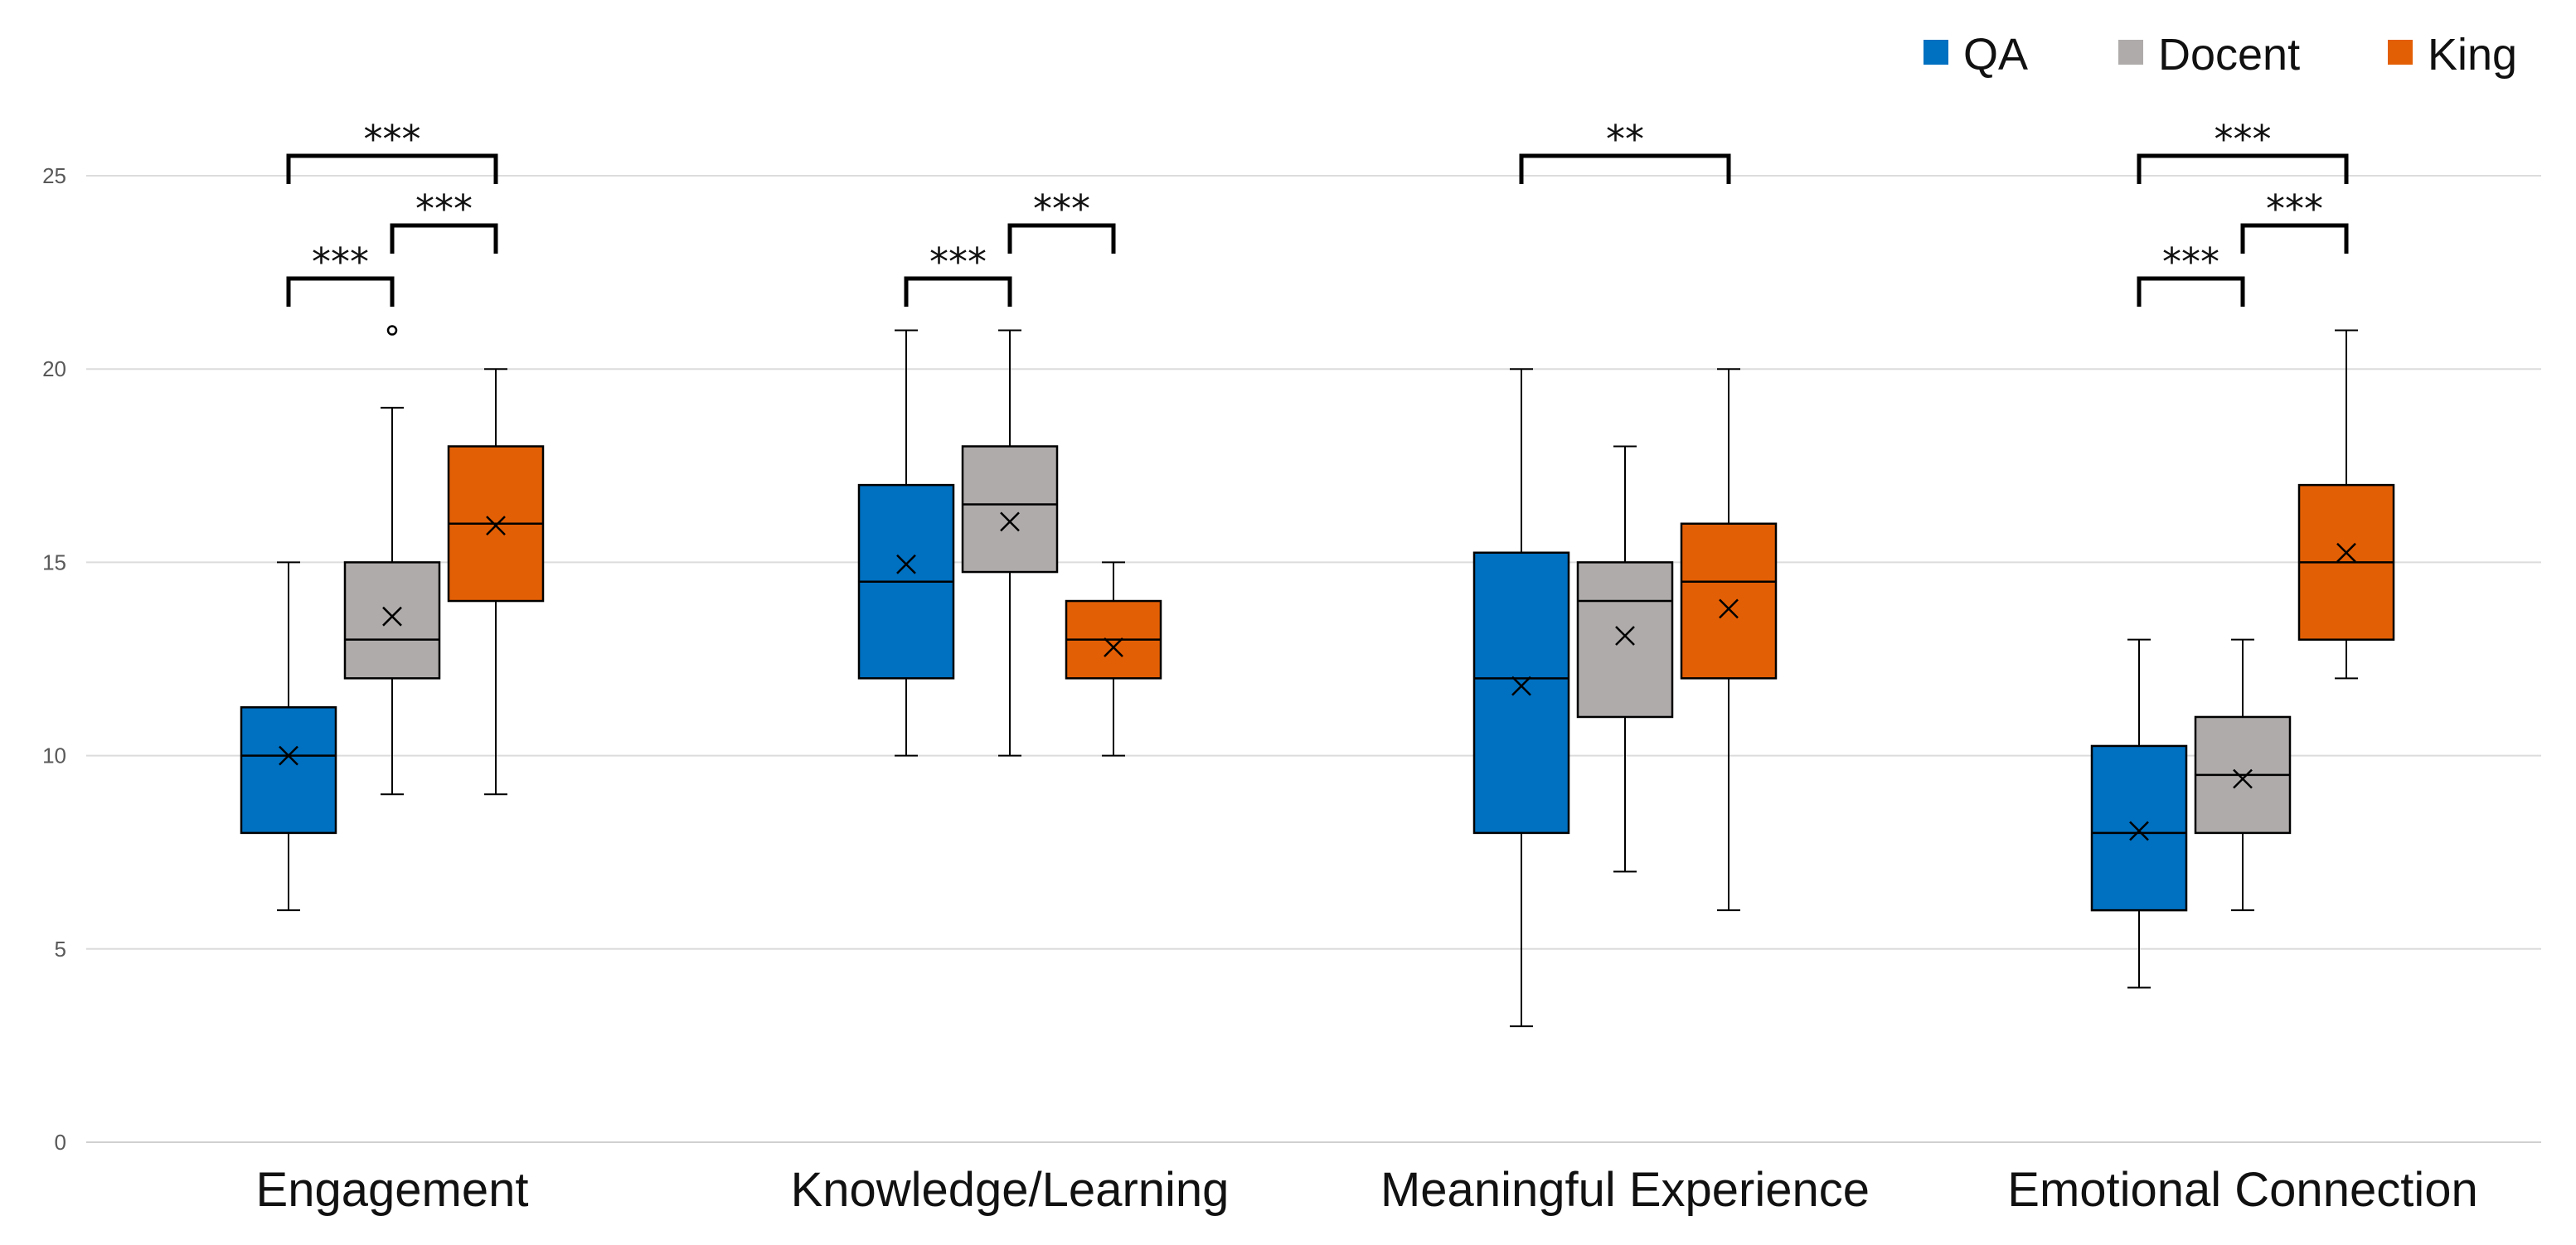  I want to click on significance-bracket: **, so click(1625, 151).